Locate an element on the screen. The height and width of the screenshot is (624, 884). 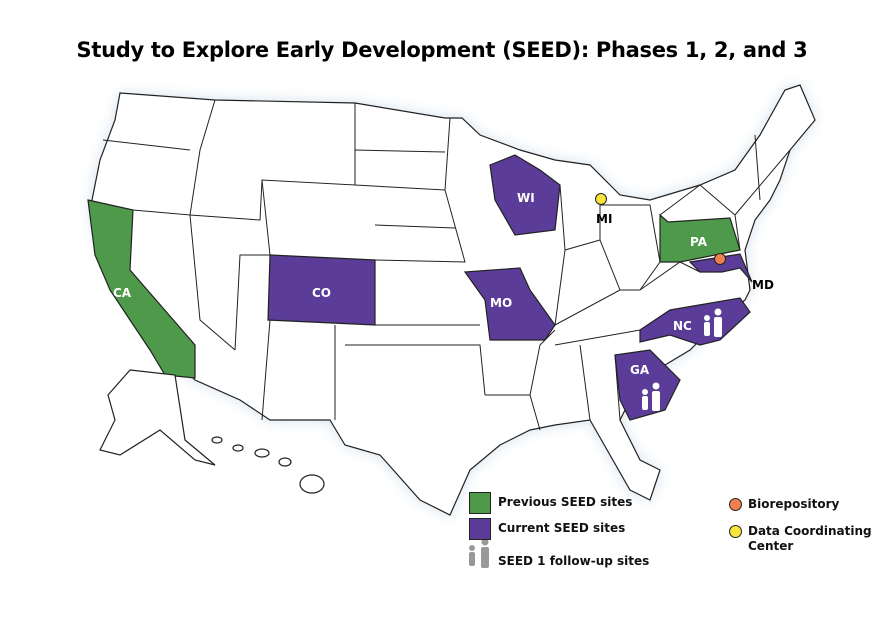
label-wi: WI is located at coordinates (526, 198).